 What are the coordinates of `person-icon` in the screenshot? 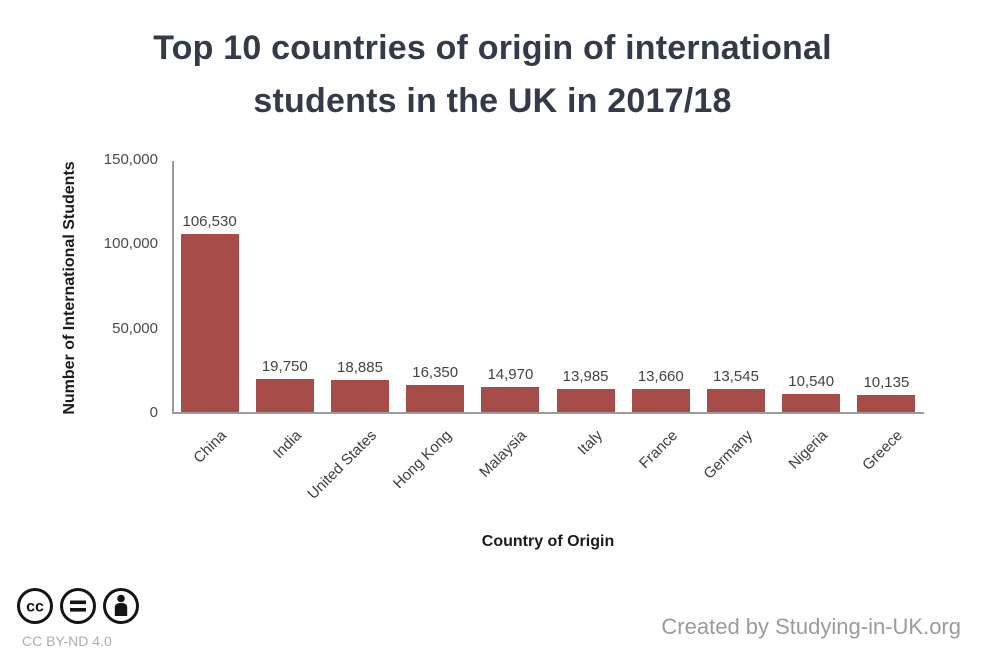 It's located at (121, 608).